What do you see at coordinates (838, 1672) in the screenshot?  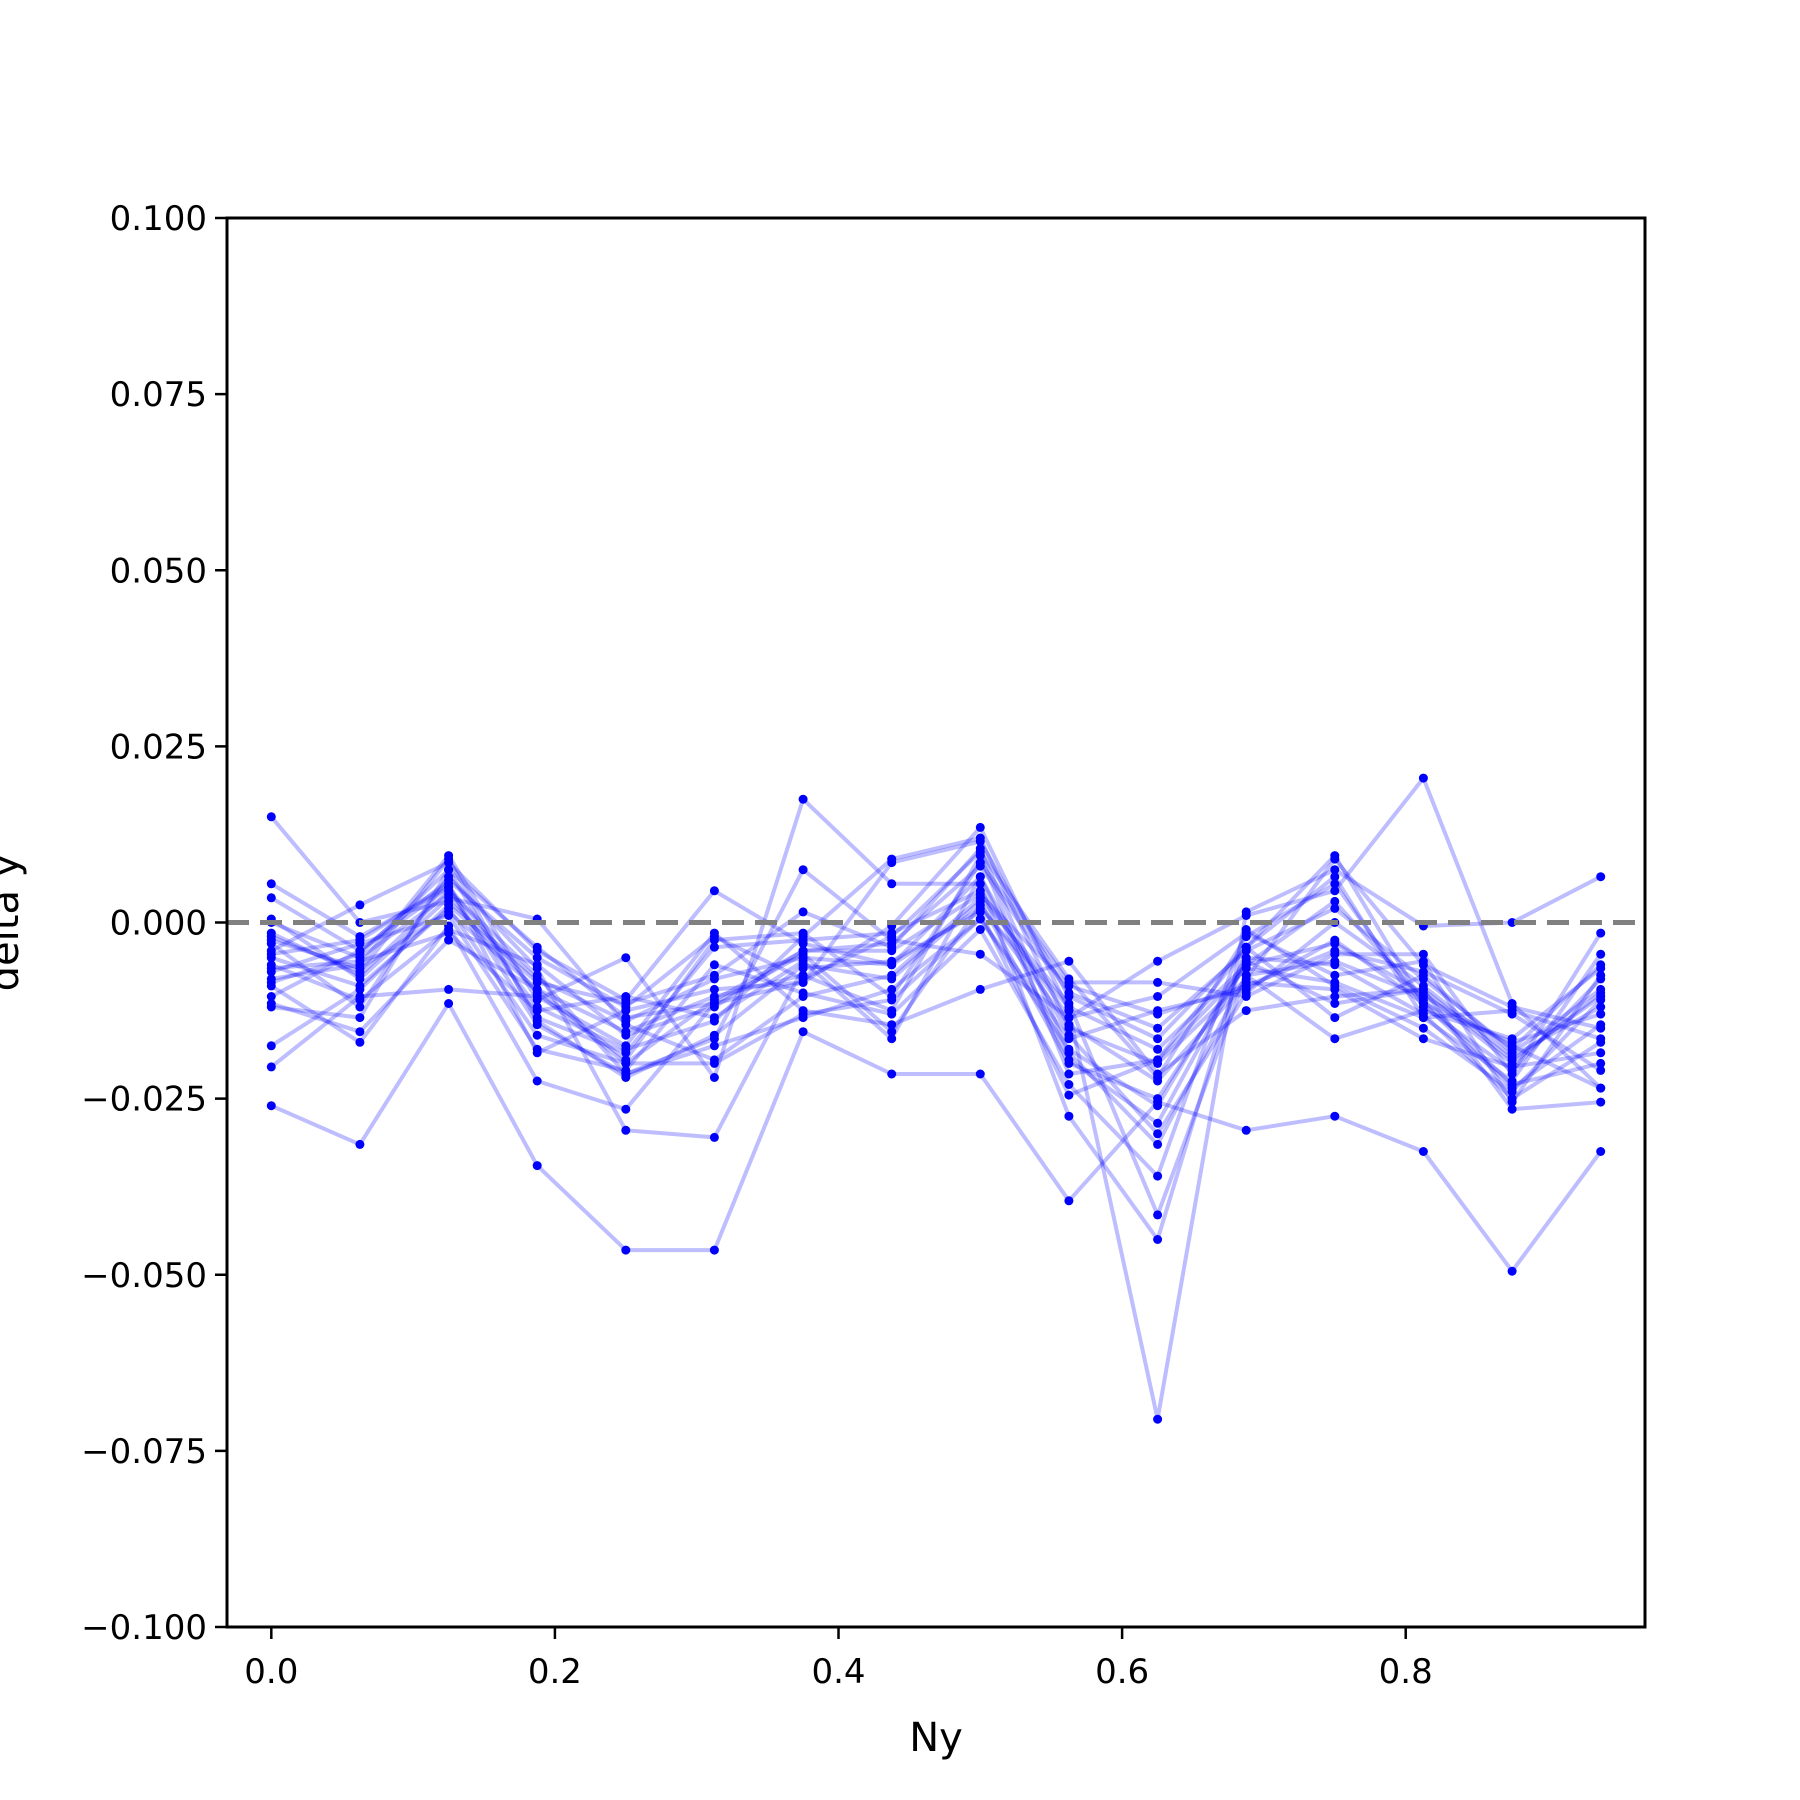 I see `x-tick-label: 0.4` at bounding box center [838, 1672].